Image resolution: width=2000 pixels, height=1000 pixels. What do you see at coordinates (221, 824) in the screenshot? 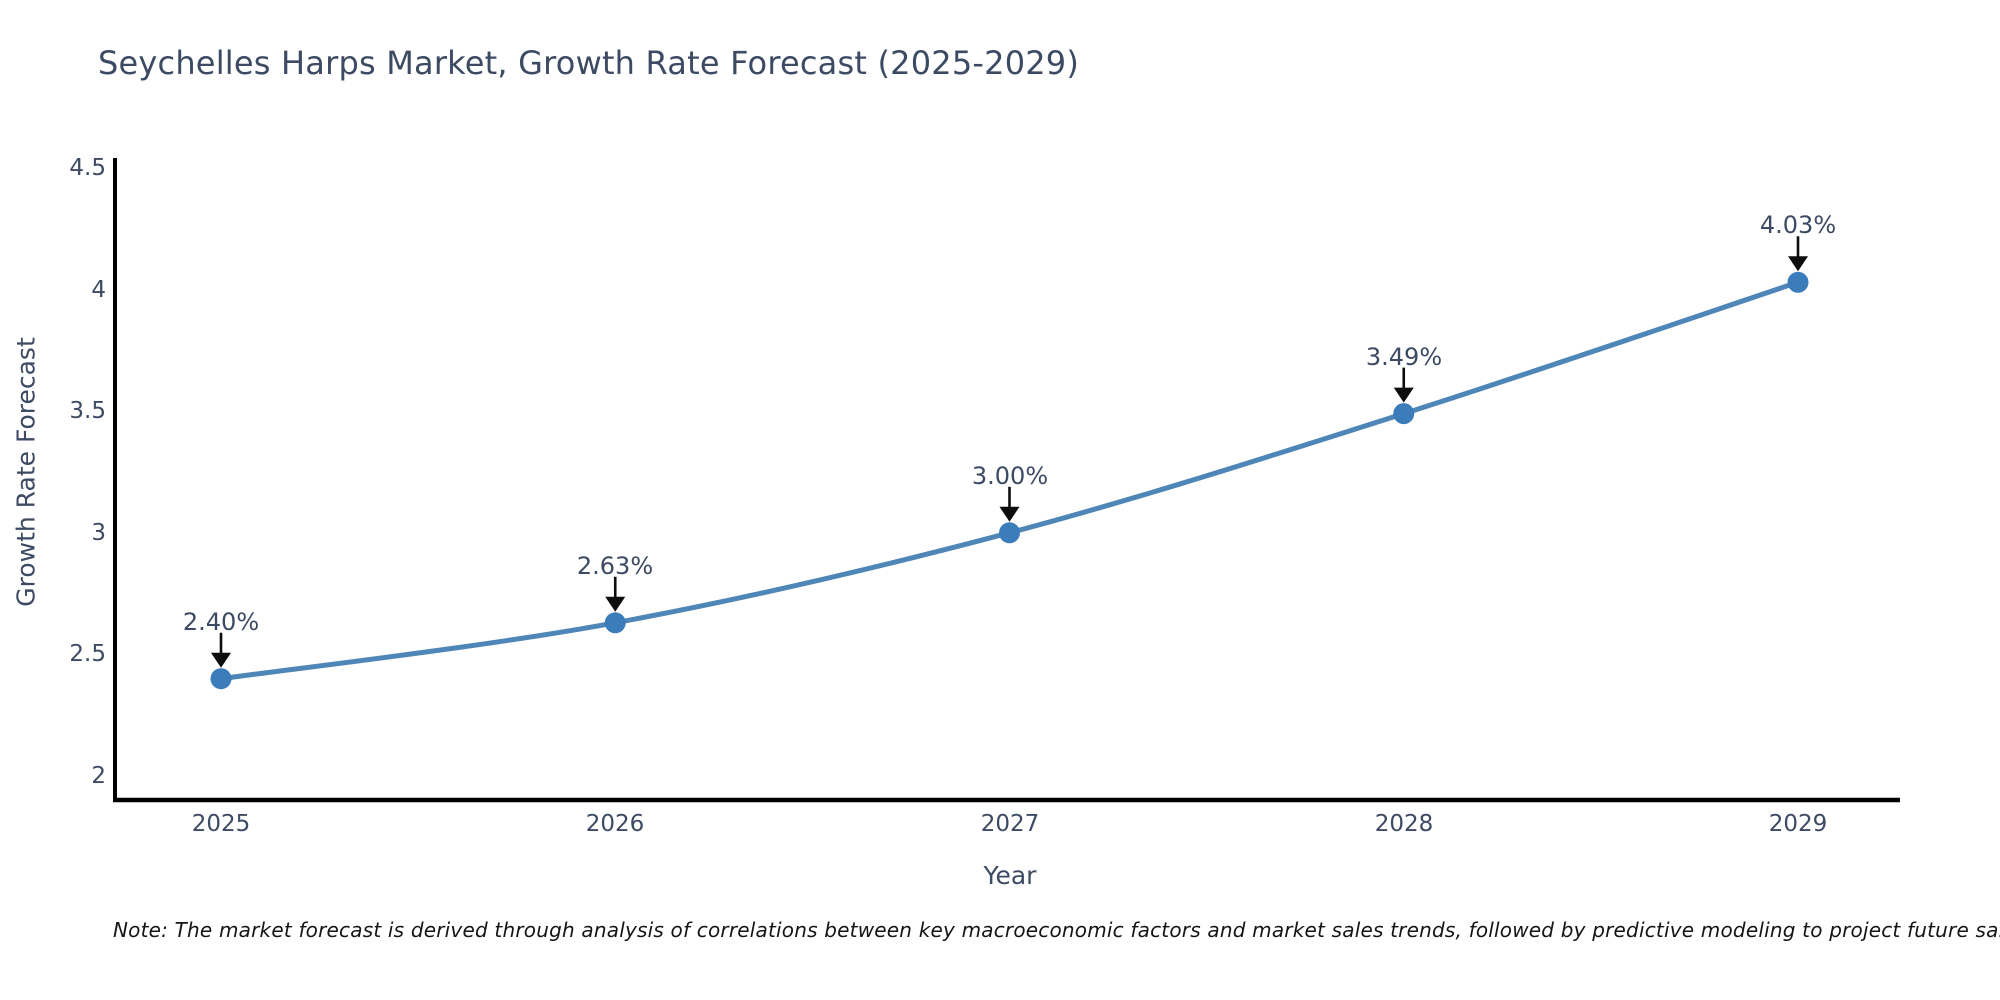
I see `x-tick-label: 2025` at bounding box center [221, 824].